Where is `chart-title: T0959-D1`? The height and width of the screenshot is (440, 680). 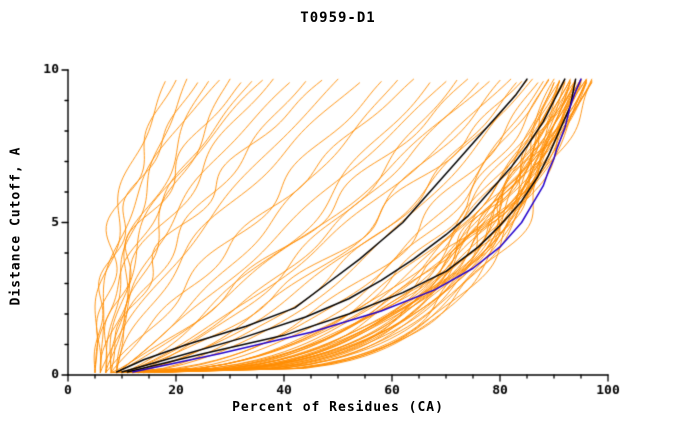 chart-title: T0959-D1 is located at coordinates (338, 18).